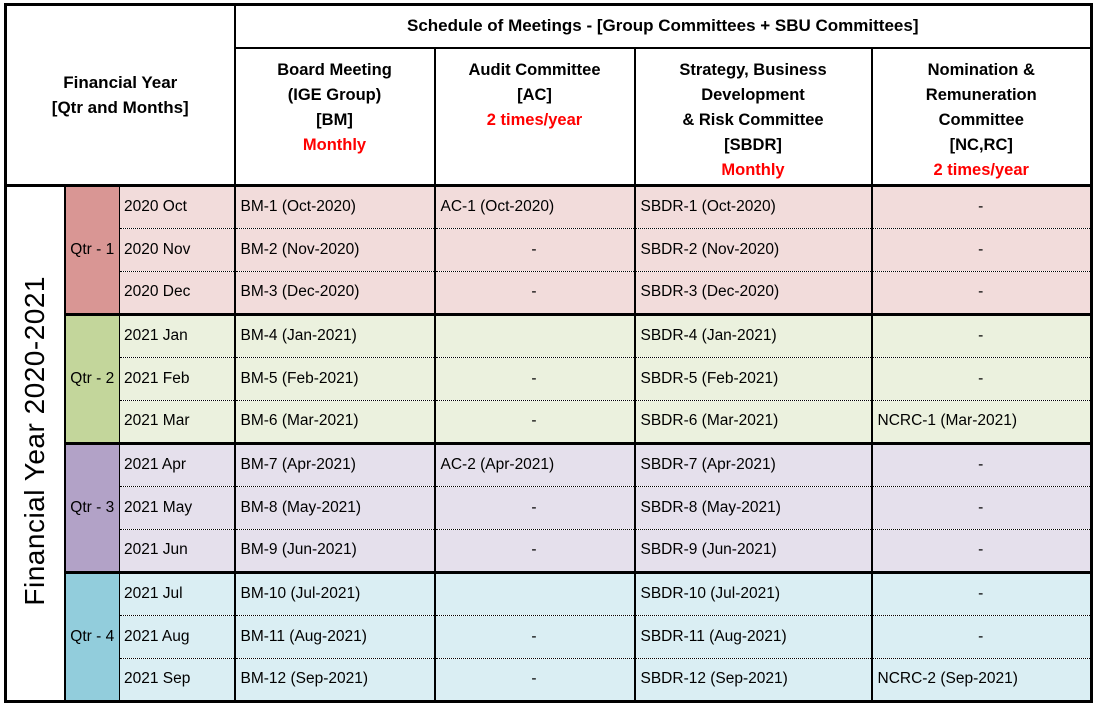  I want to click on bm-cell: BM-12 (Sep-2021), so click(334, 679).